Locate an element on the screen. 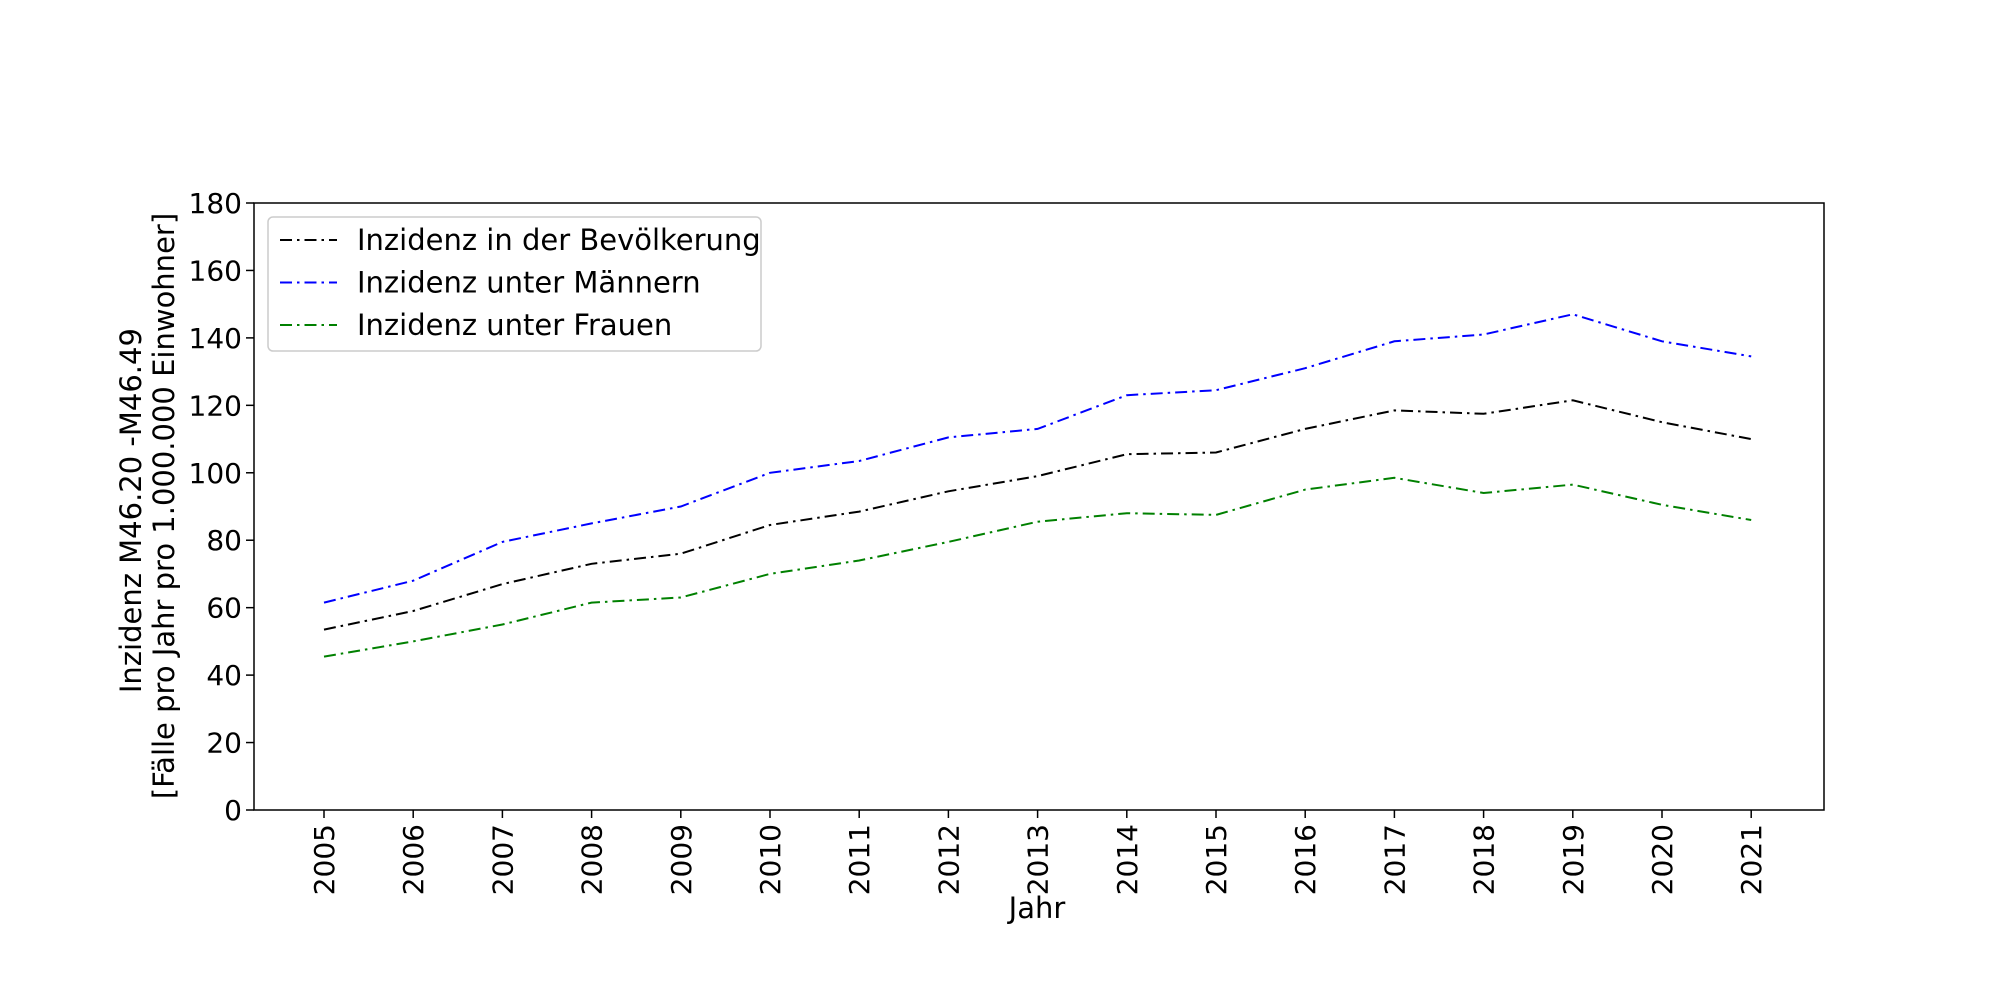  y-tick-label: 0 is located at coordinates (233, 810).